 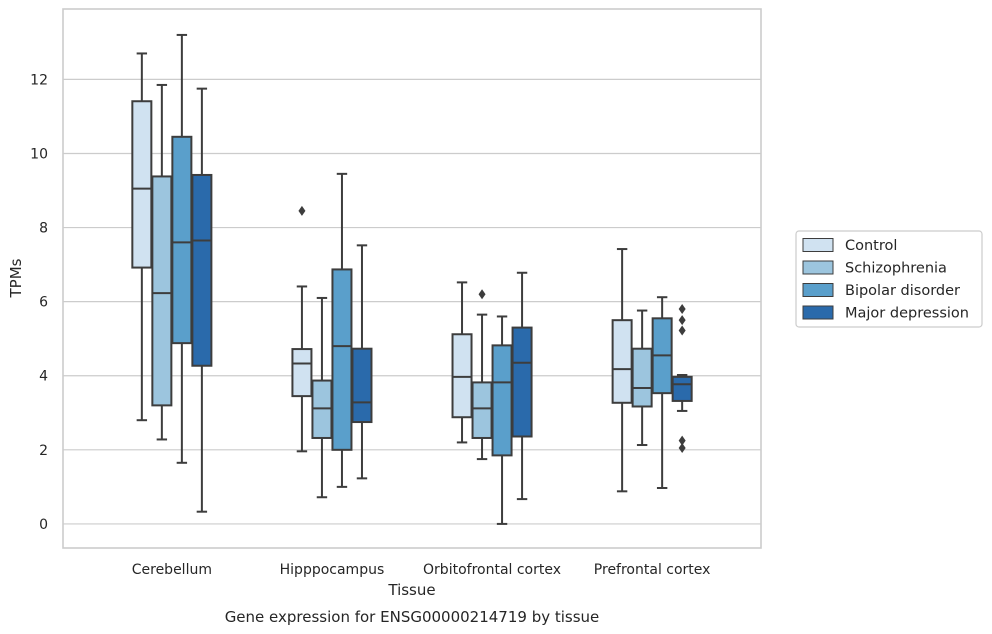 What do you see at coordinates (896, 269) in the screenshot?
I see `legend-entry: Schizophrenia` at bounding box center [896, 269].